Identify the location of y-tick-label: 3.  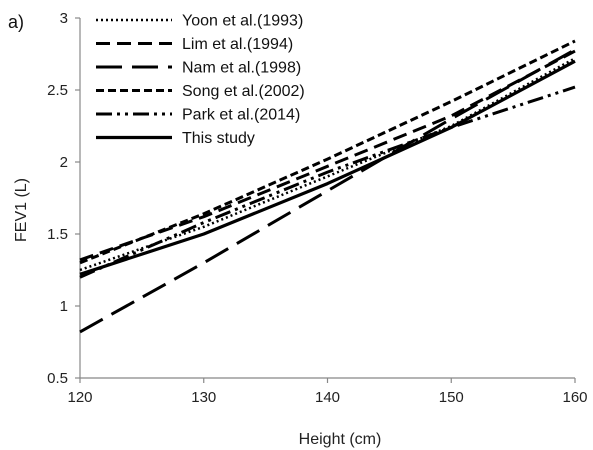
(64, 18).